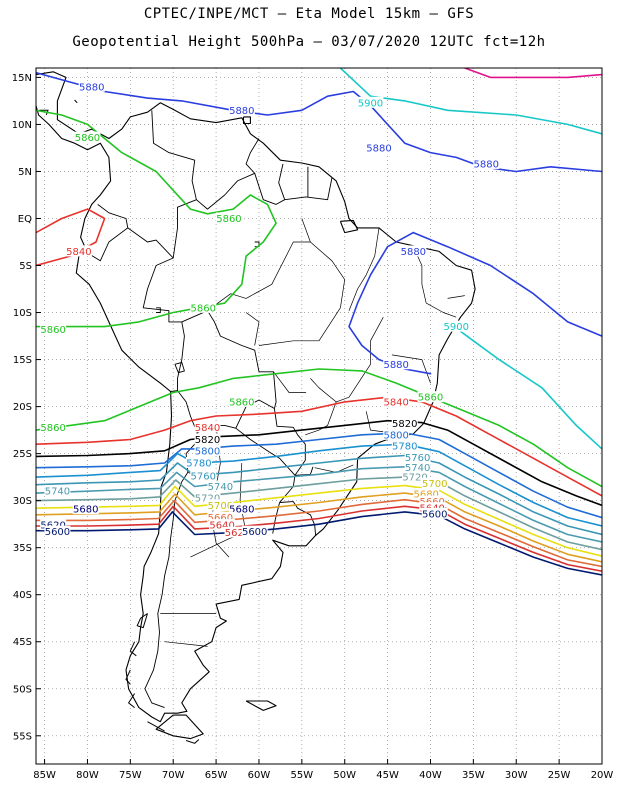 The image size is (618, 800). I want to click on lon-tick-label: 25W, so click(559, 775).